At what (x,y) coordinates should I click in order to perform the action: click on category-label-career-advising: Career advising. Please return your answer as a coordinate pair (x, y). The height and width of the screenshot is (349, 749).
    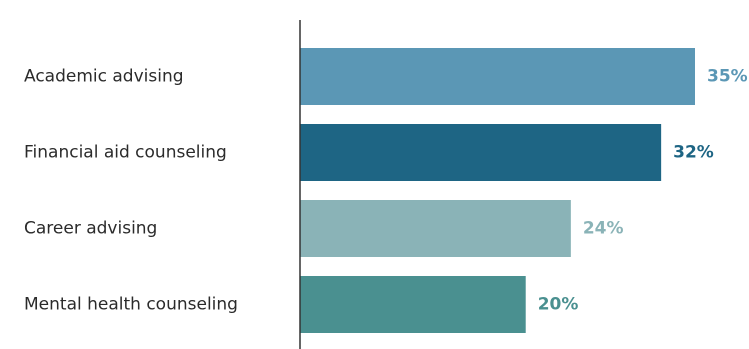
    Looking at the image, I should click on (90, 229).